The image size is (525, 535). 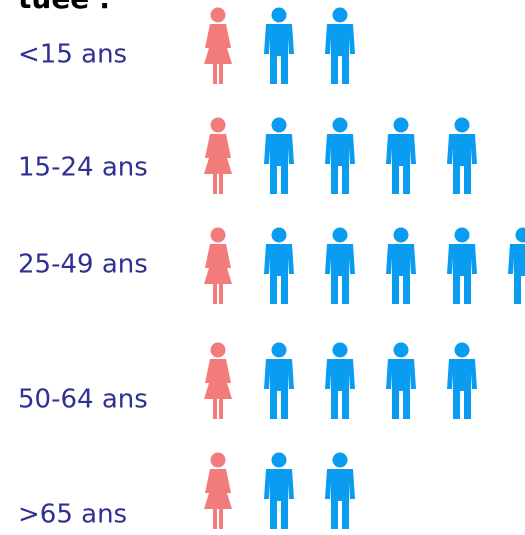 I want to click on category-label: >65 ans, so click(x=72, y=515).